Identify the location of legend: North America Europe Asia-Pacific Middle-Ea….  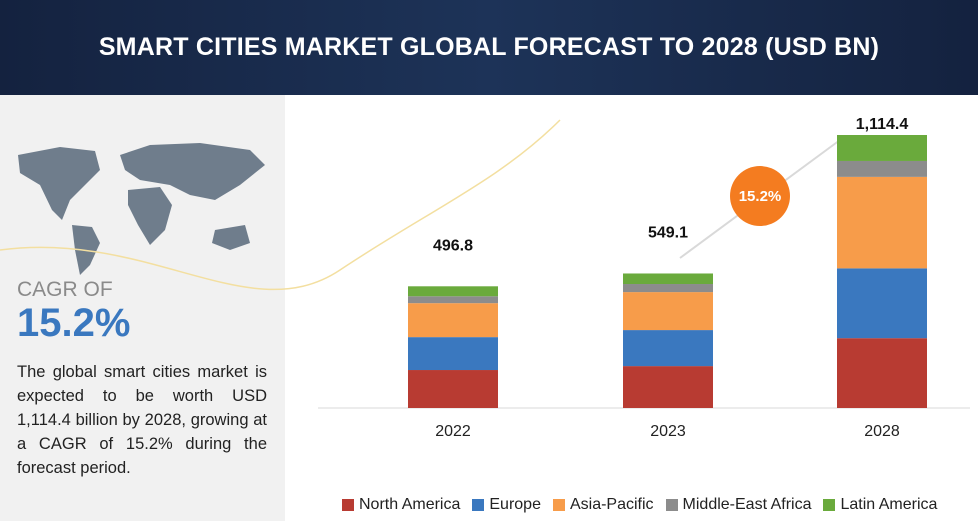
(639, 505).